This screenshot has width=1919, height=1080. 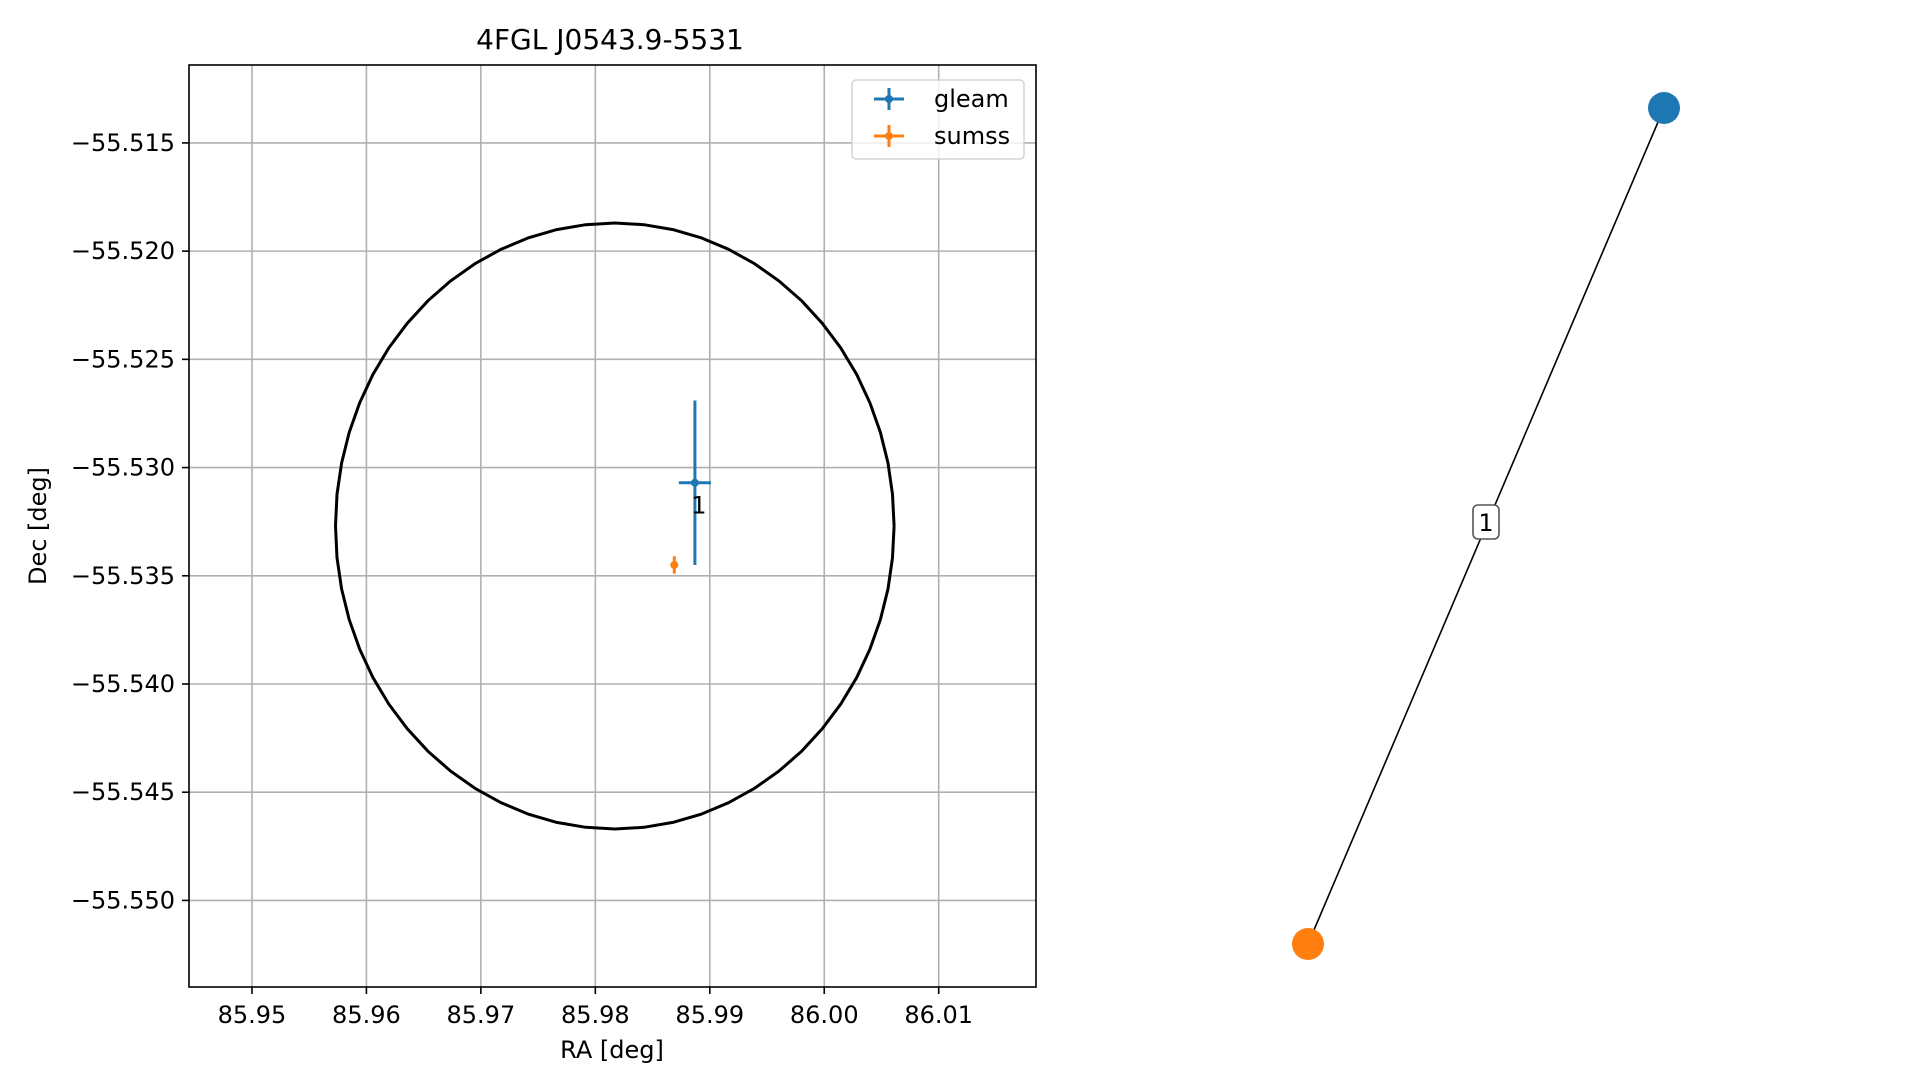 I want to click on chart-title: 4FGL J0543.9-5531, so click(x=610, y=39).